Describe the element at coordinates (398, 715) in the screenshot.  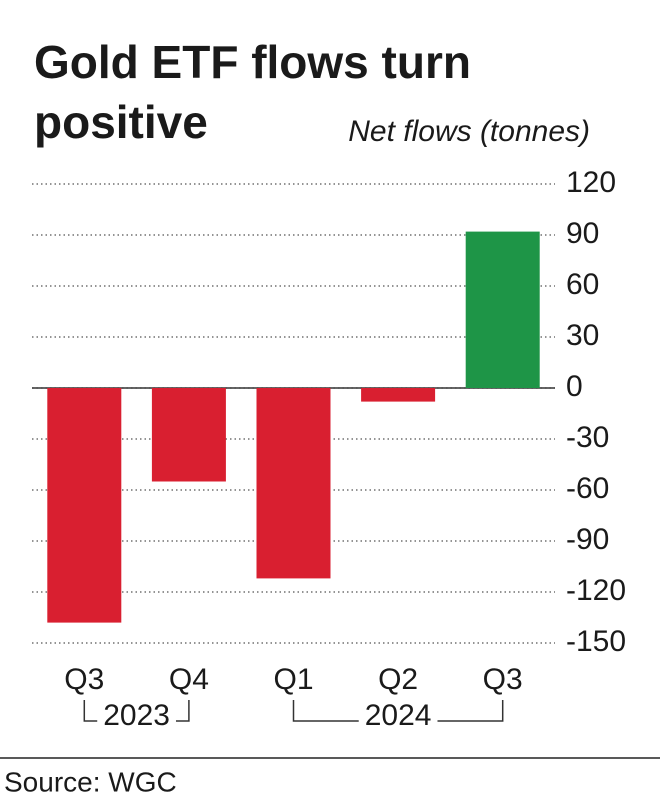
I see `group-label: 2024` at that location.